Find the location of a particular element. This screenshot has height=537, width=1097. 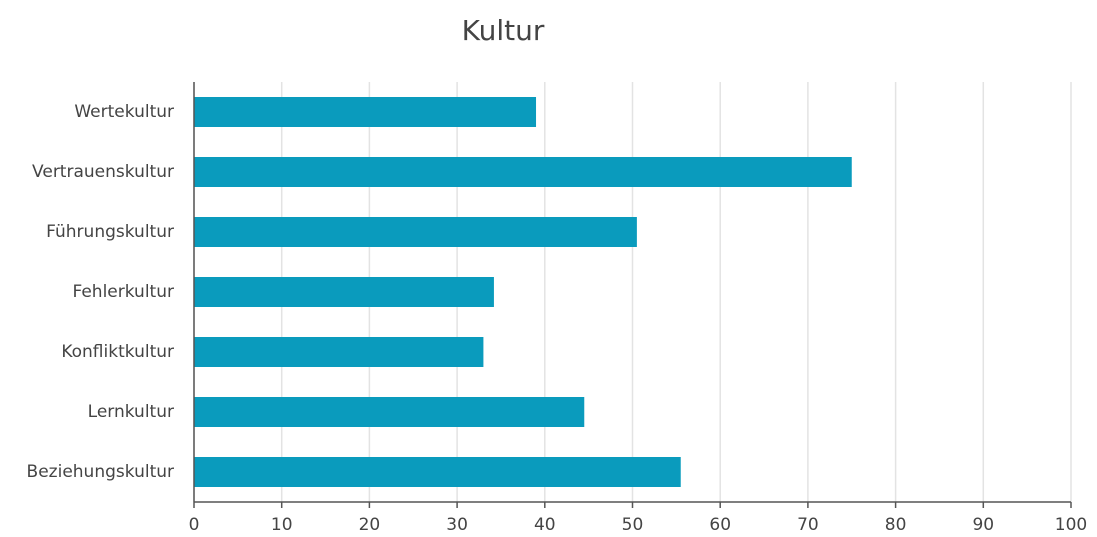

x-tick-label: 30 is located at coordinates (457, 525).